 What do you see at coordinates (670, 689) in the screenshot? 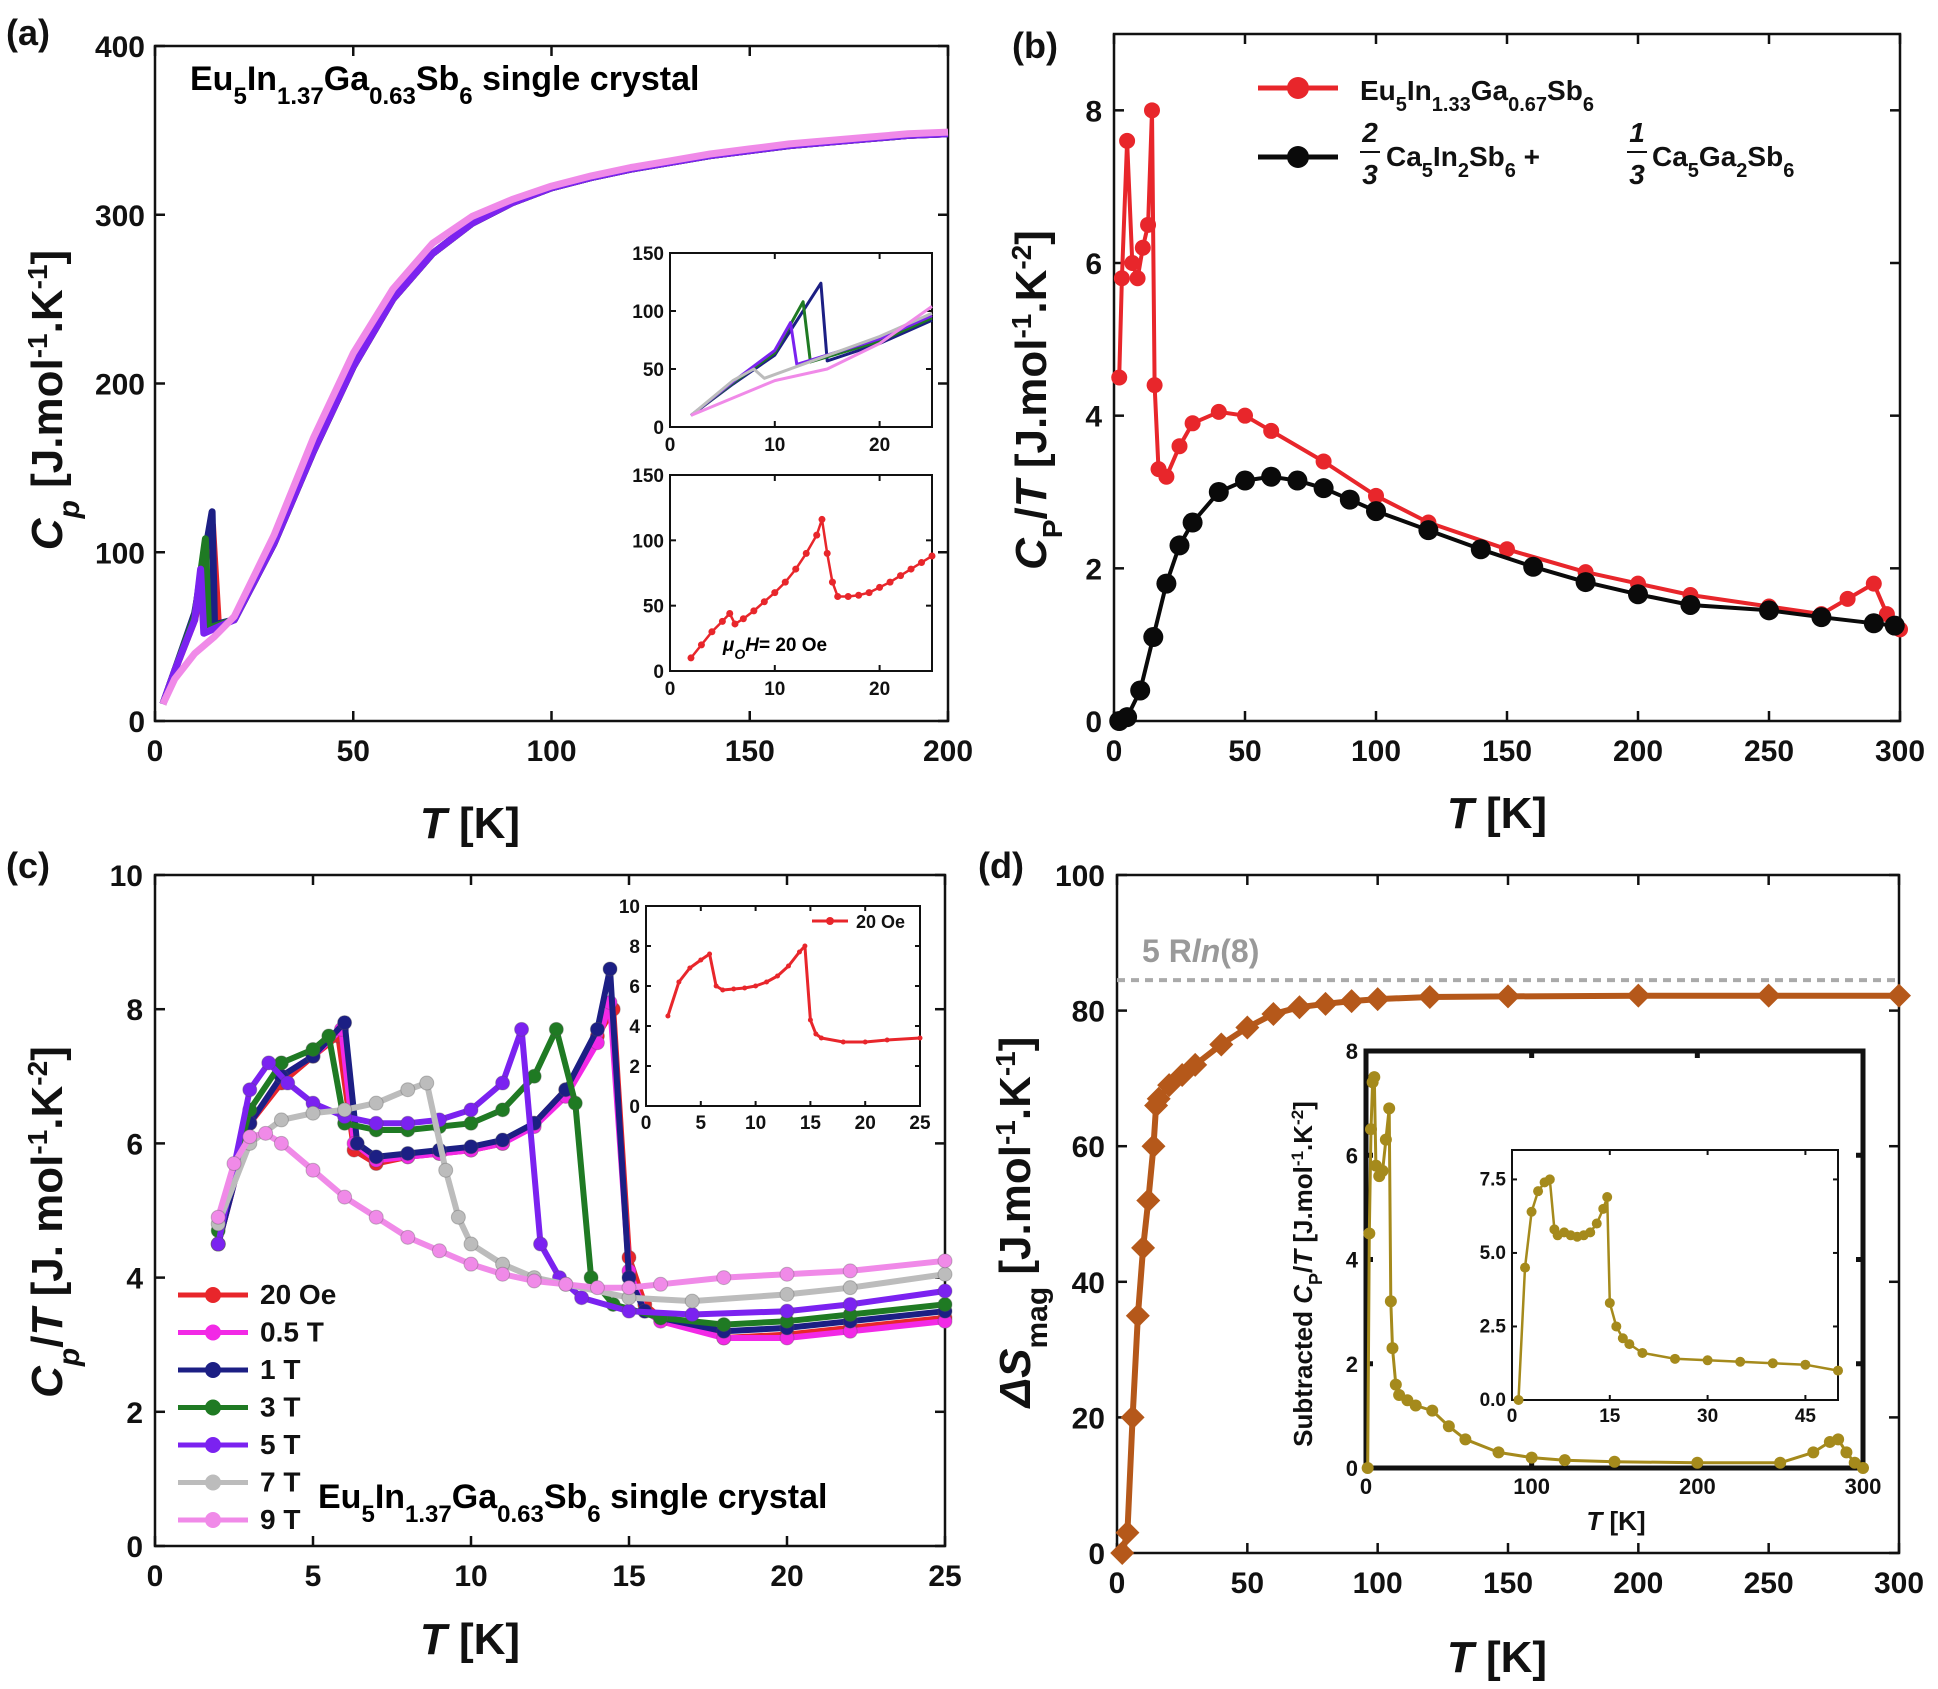
I see `a-inset-2-xtick-label: 0` at bounding box center [670, 689].